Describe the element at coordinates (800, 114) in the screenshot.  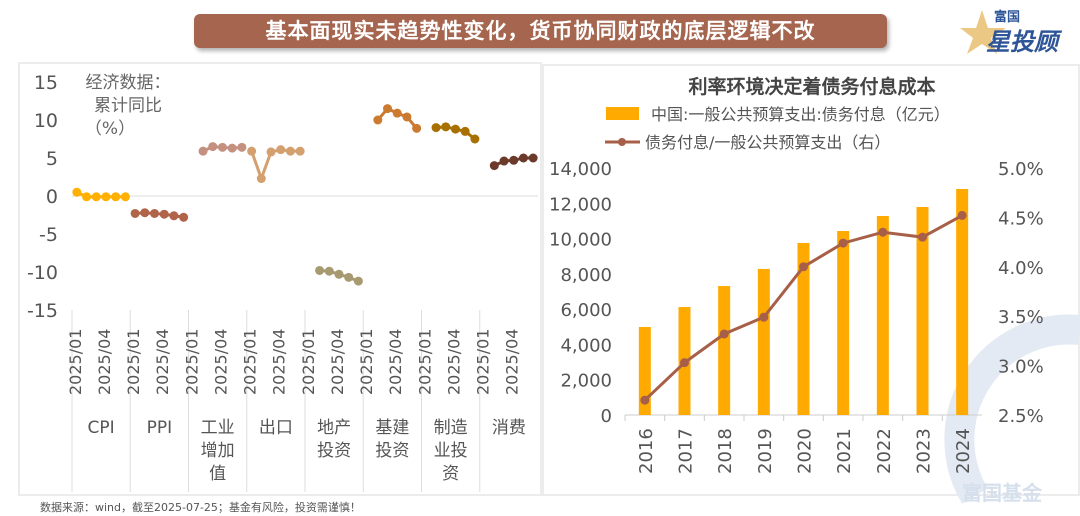
I see `legend-bar-label: 中国:一般公共预算支出:债务付息（亿元）` at that location.